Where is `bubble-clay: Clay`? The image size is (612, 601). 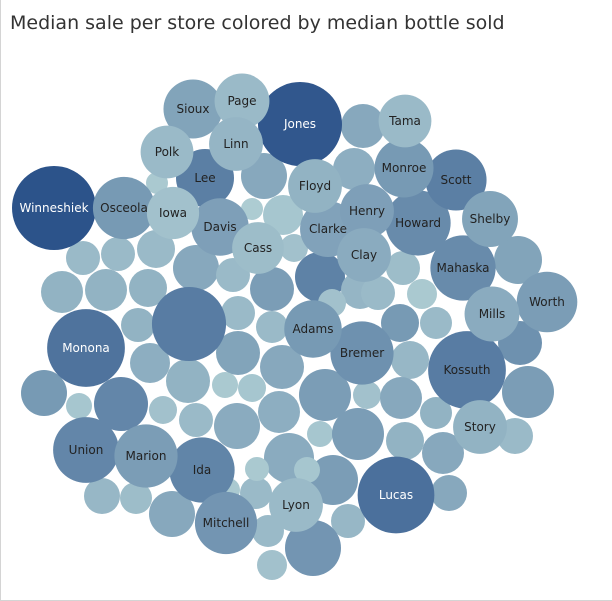 bubble-clay: Clay is located at coordinates (364, 255).